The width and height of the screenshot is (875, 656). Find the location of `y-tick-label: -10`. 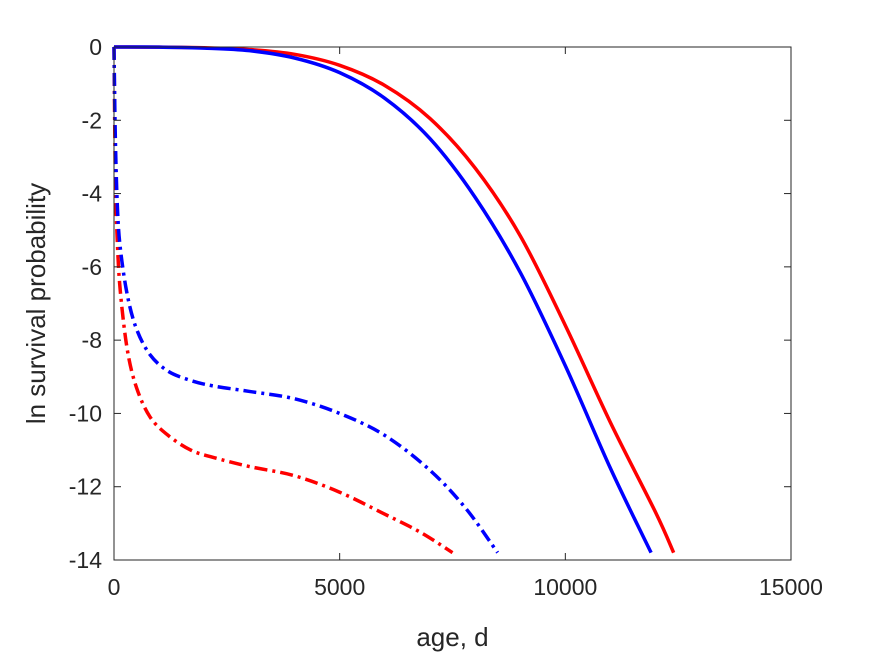

y-tick-label: -10 is located at coordinates (85, 413).